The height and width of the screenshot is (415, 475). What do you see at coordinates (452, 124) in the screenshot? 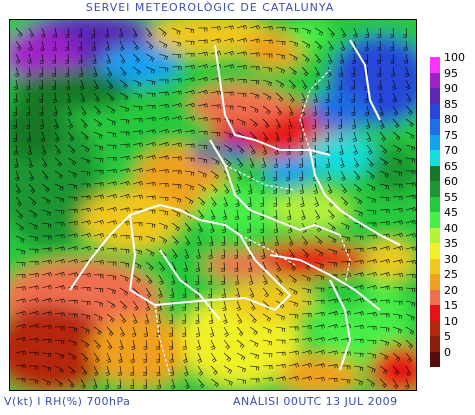
I see `legend-item: 80` at bounding box center [452, 124].